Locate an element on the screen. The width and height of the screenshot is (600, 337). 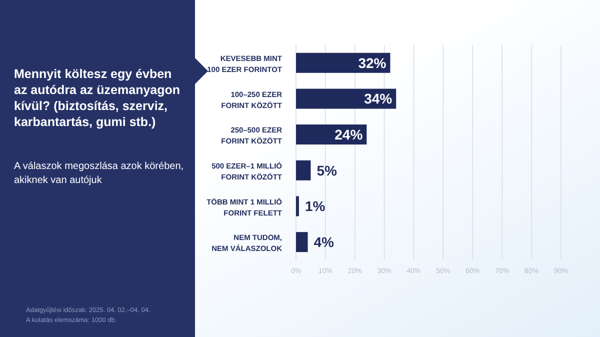
data-label: 34% is located at coordinates (378, 98).